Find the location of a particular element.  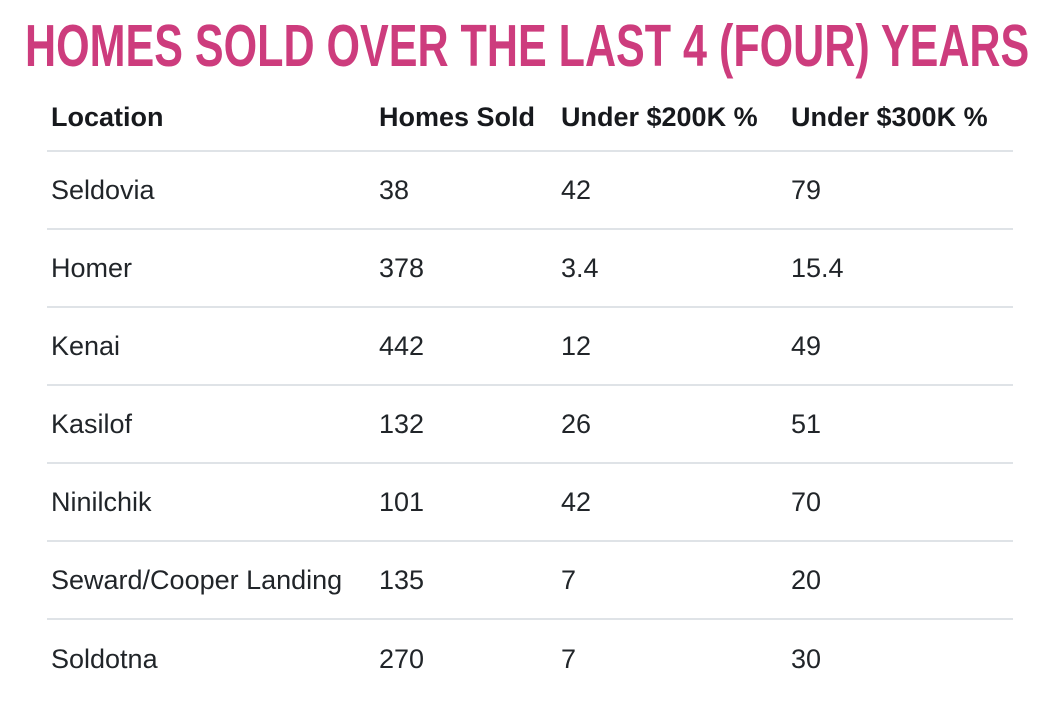

column-header-under-200k: Under $200K % is located at coordinates (659, 117).